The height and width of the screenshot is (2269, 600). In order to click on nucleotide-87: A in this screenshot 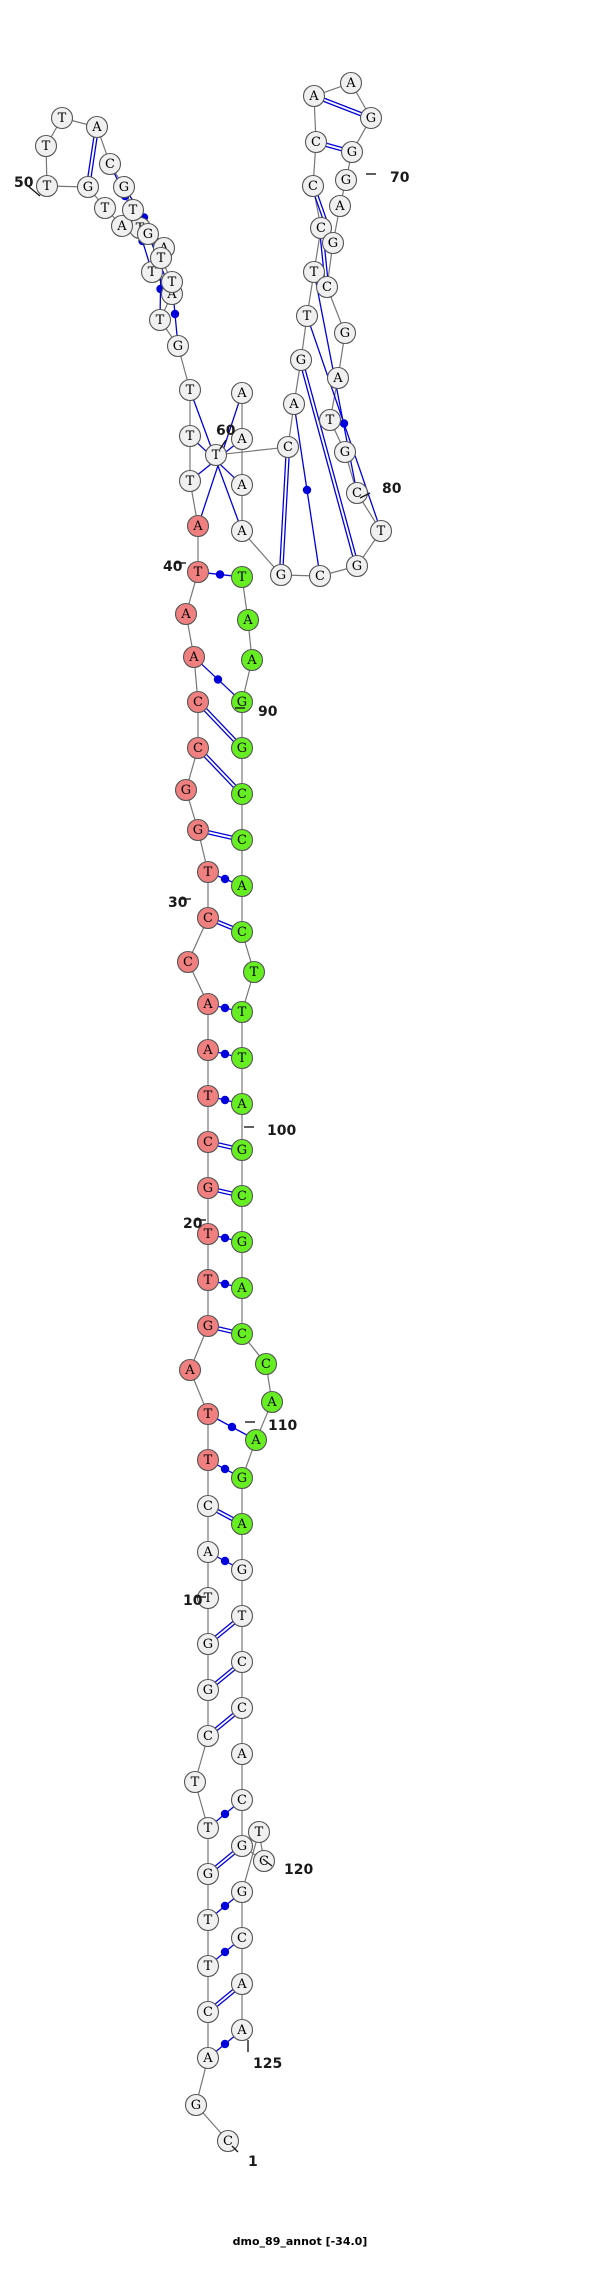, I will do `click(242, 485)`.